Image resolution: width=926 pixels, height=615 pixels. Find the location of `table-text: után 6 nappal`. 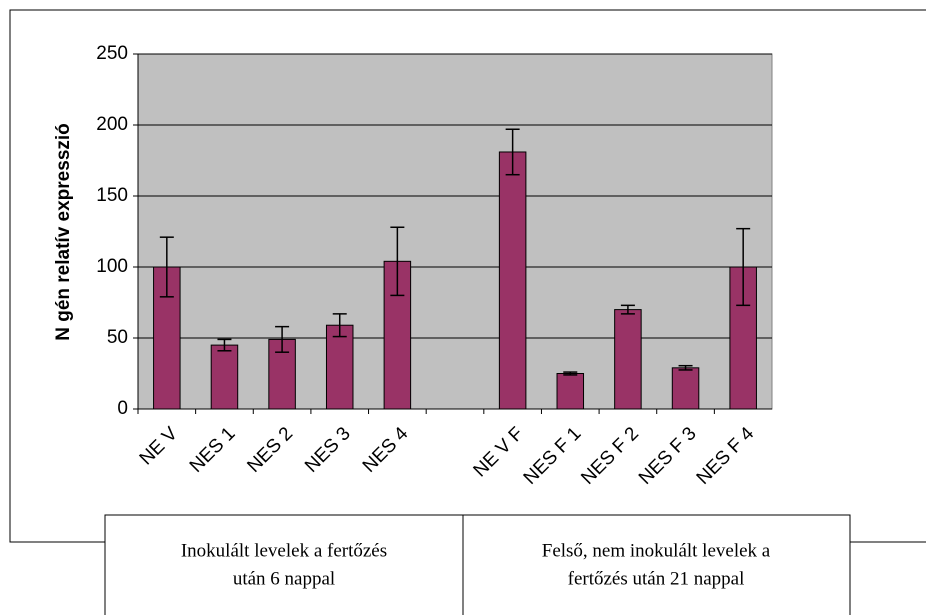

table-text: után 6 nappal is located at coordinates (284, 578).